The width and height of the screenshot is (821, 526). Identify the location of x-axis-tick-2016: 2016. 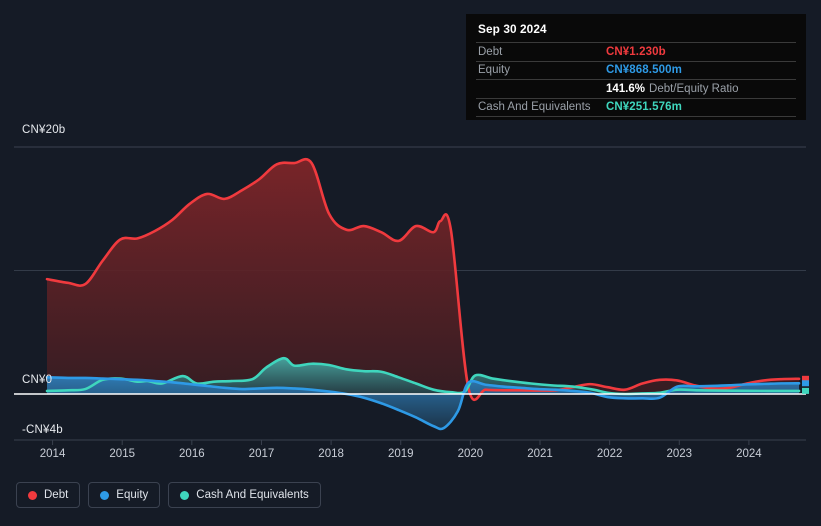
(192, 454).